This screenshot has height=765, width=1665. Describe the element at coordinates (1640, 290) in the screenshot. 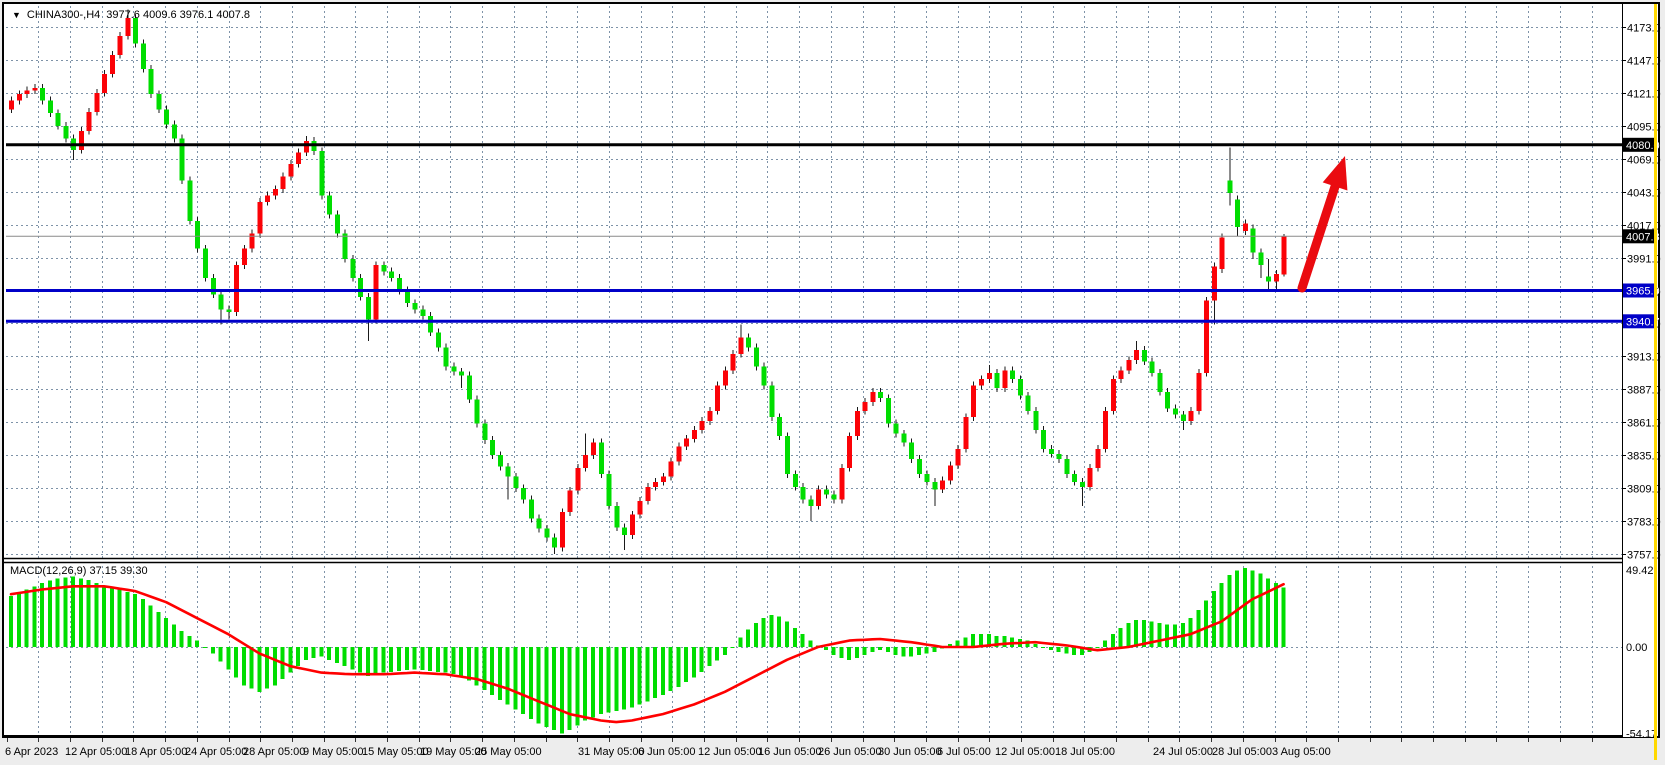

I see `level-3965.0-box` at that location.